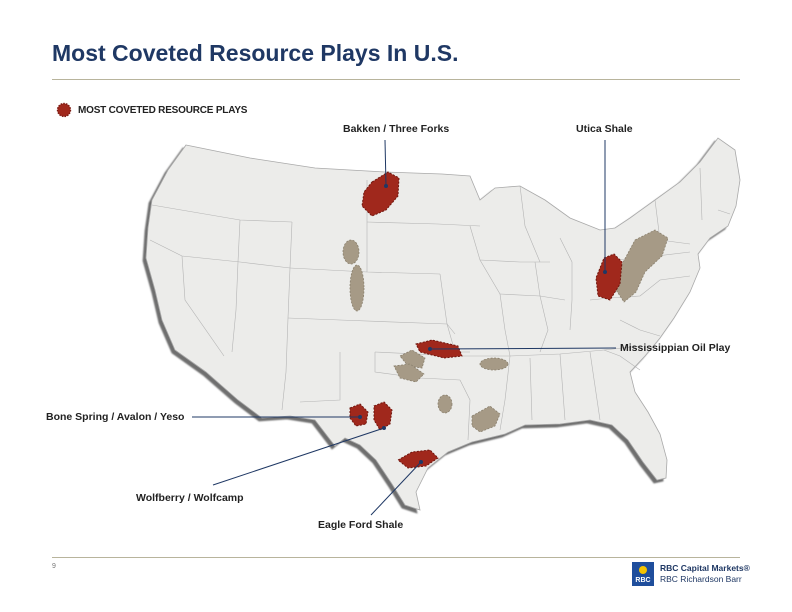 This screenshot has width=792, height=612. I want to click on footer-divider, so click(396, 557).